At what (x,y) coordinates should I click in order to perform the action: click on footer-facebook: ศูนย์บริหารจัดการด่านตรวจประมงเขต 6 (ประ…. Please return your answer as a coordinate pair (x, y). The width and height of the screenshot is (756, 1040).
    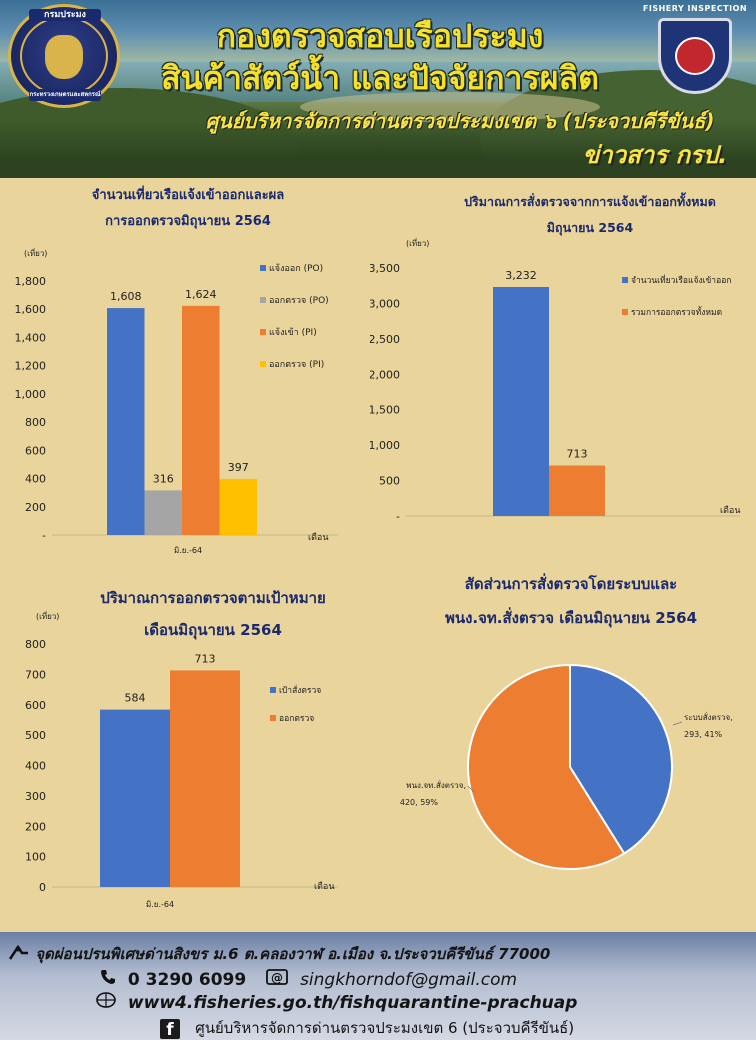
    Looking at the image, I should click on (385, 1028).